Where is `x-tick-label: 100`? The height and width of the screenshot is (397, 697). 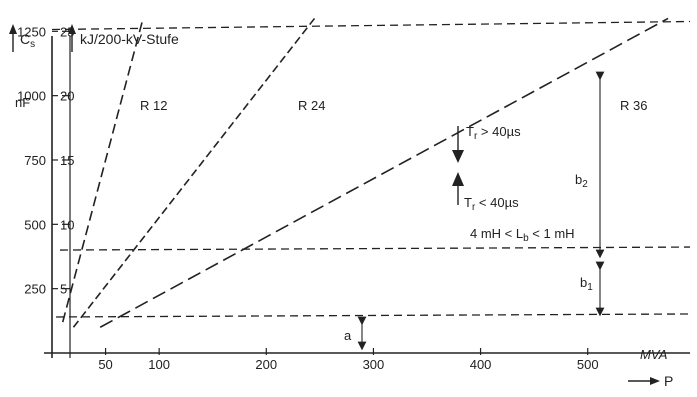 x-tick-label: 100 is located at coordinates (159, 364).